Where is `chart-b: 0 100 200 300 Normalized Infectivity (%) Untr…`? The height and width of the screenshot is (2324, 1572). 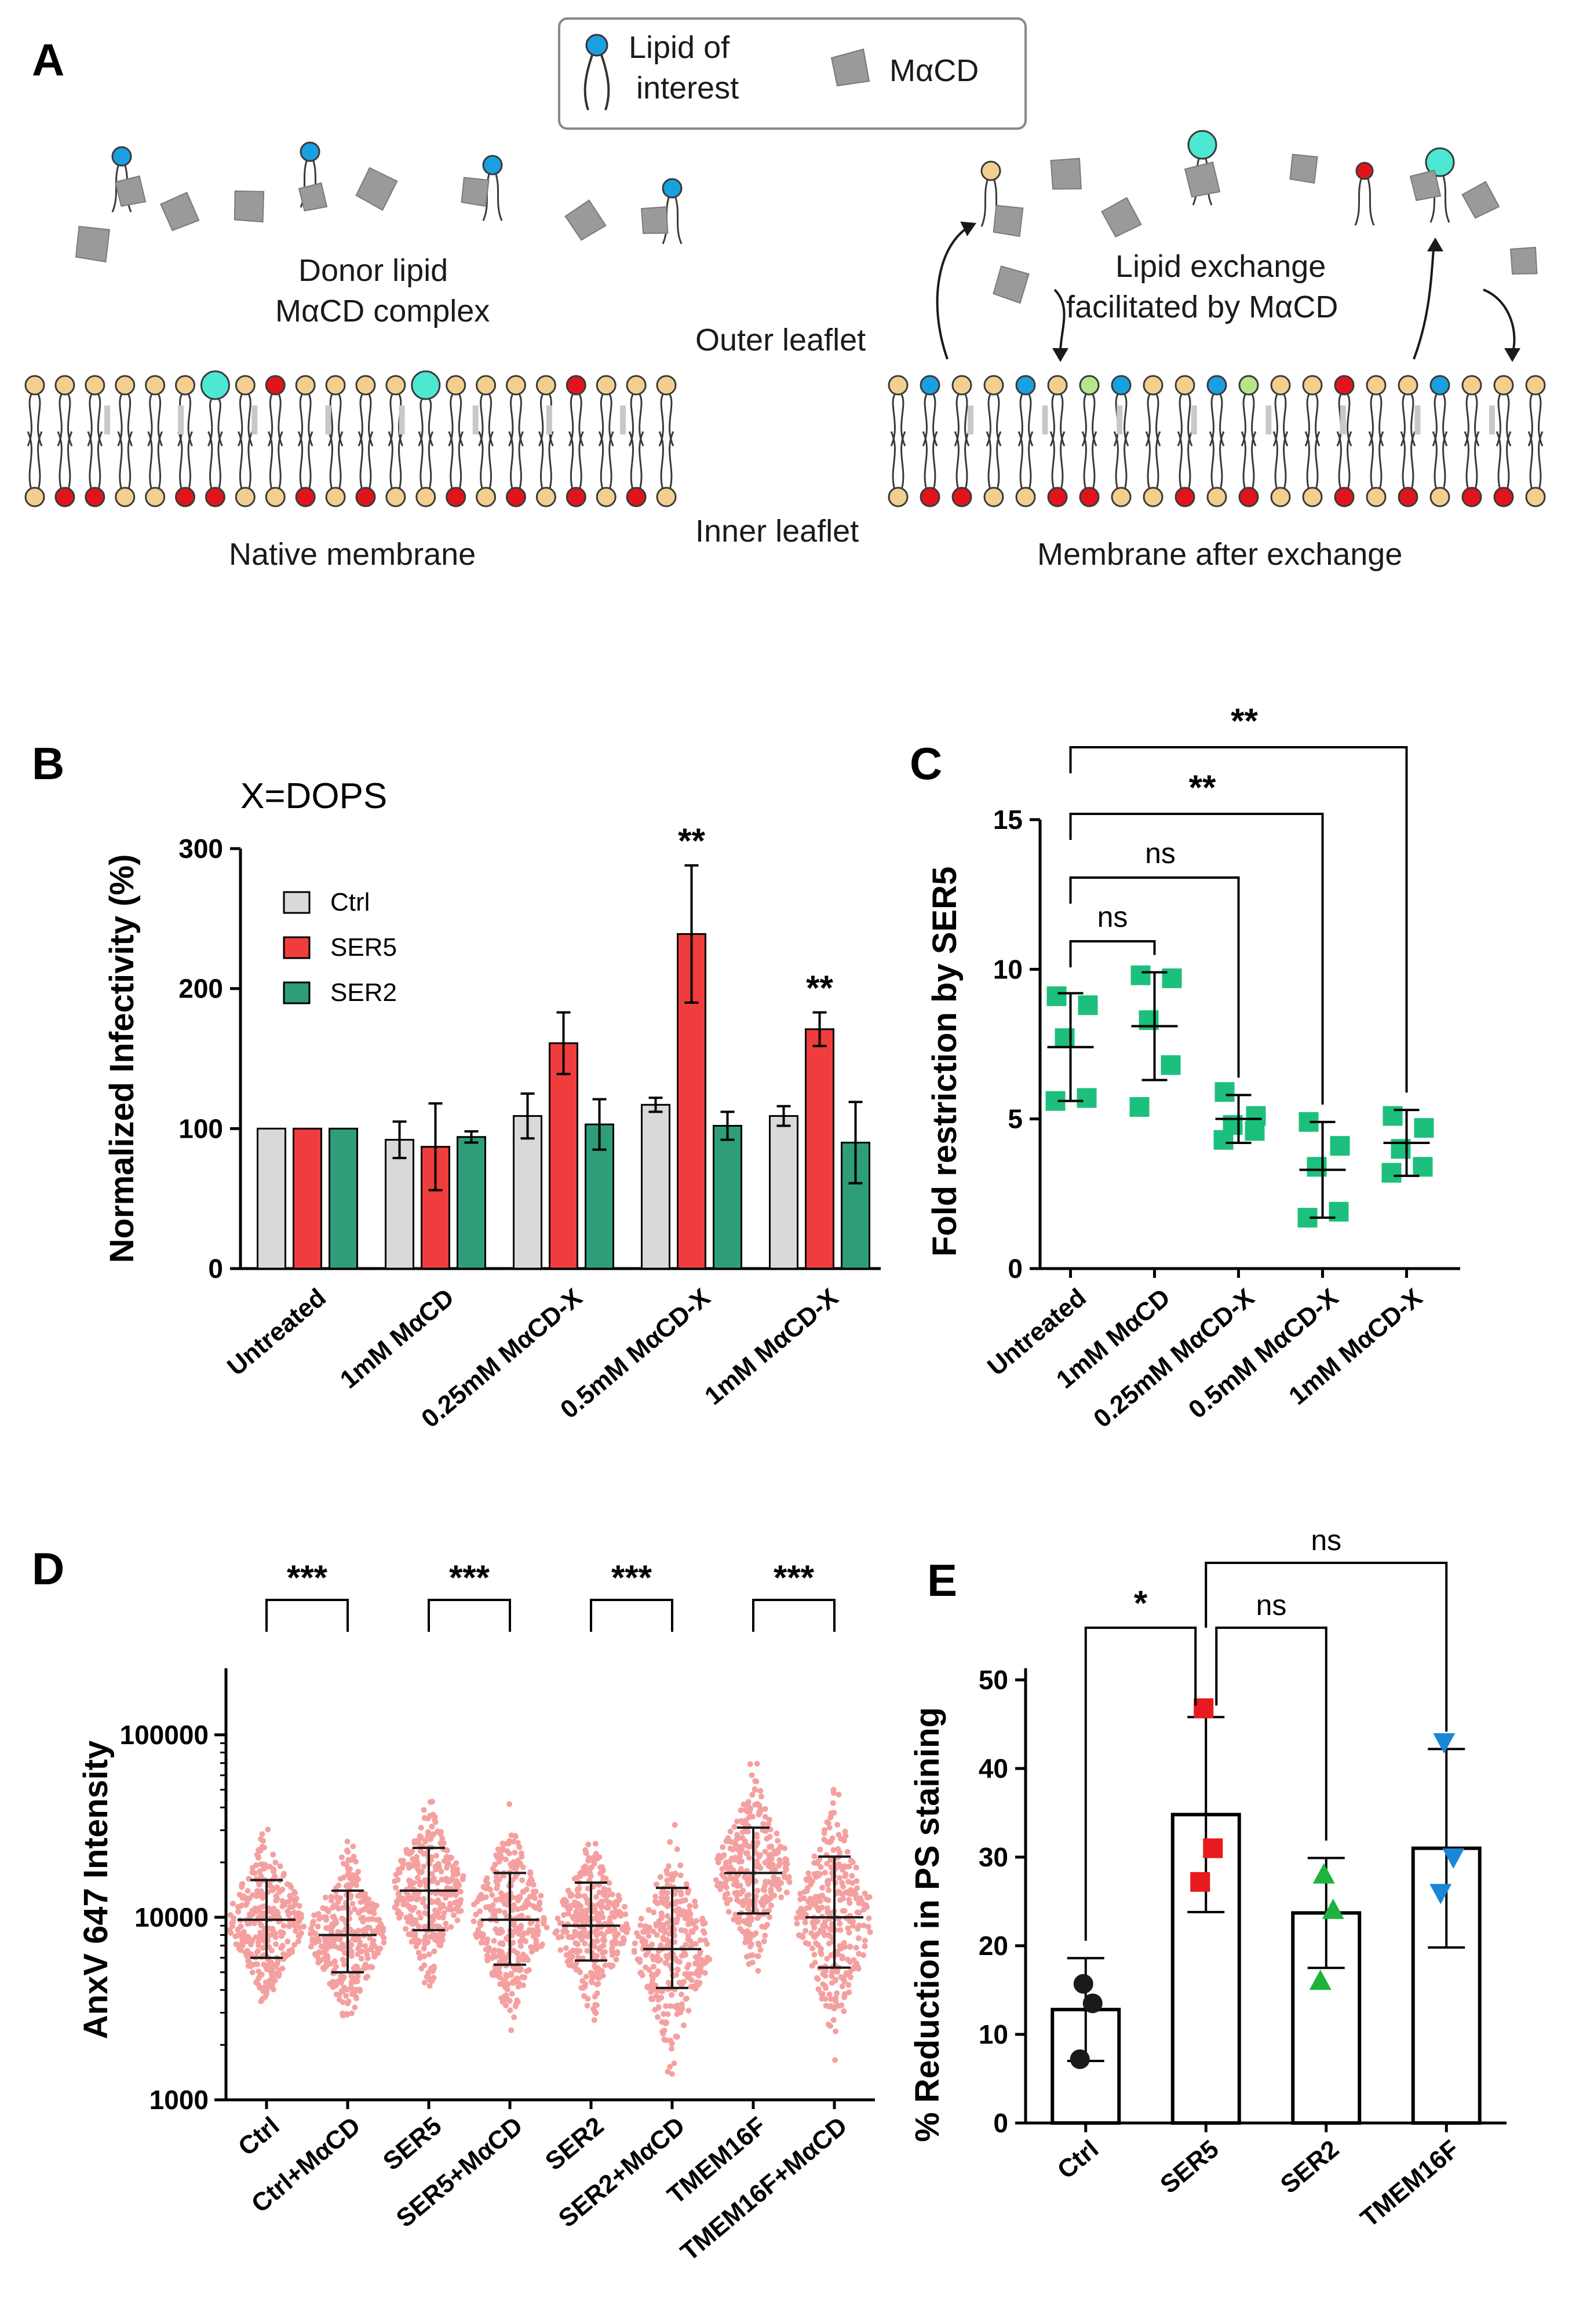 chart-b: 0 100 200 300 Normalized Infectivity (%) Untr… is located at coordinates (492, 1127).